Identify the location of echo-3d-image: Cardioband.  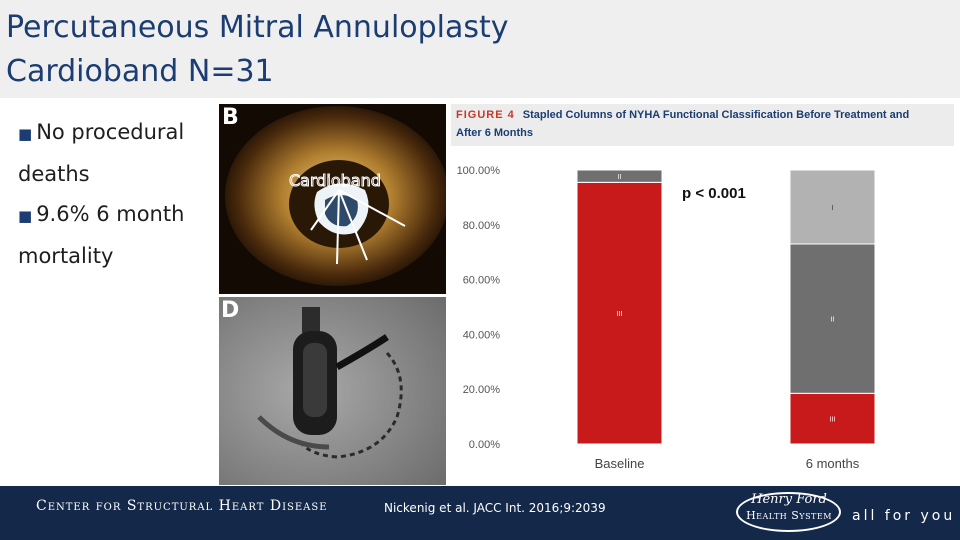
(332, 199).